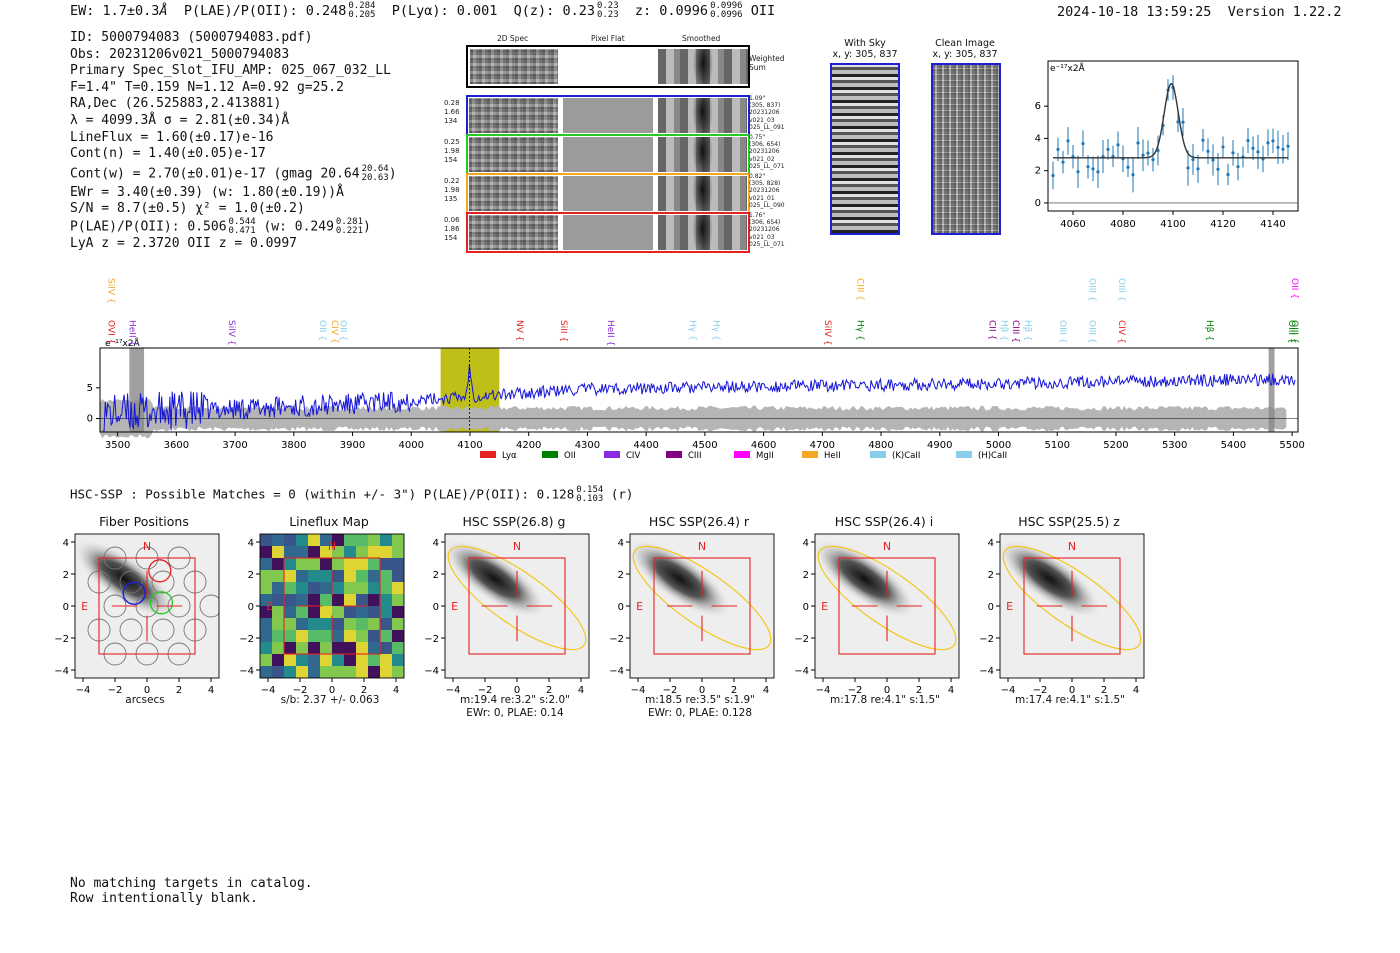 This screenshot has width=1400, height=953. What do you see at coordinates (587, 445) in the screenshot?
I see `spectrum-x-tick-label: 4300` at bounding box center [587, 445].